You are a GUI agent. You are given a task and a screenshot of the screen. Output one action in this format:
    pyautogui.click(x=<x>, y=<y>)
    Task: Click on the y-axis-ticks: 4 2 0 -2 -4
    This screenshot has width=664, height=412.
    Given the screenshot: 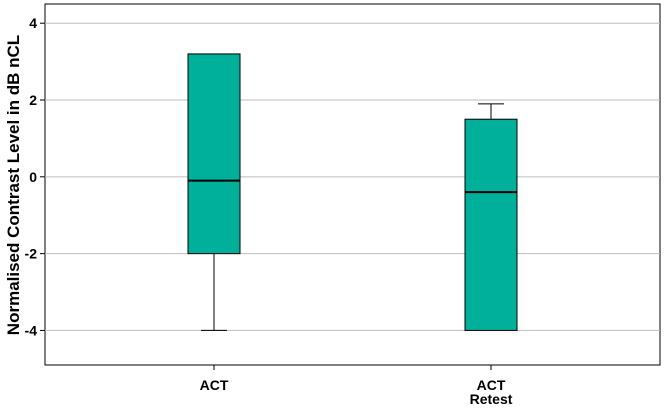 What is the action you would take?
    pyautogui.click(x=35, y=176)
    